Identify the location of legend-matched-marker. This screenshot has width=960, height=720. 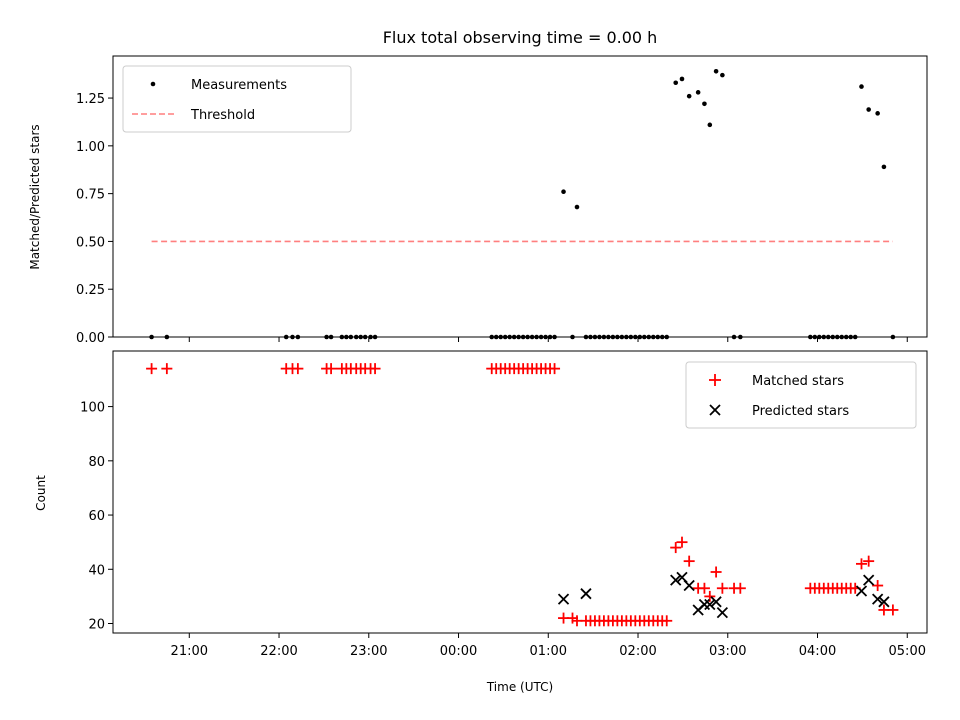
(715, 380).